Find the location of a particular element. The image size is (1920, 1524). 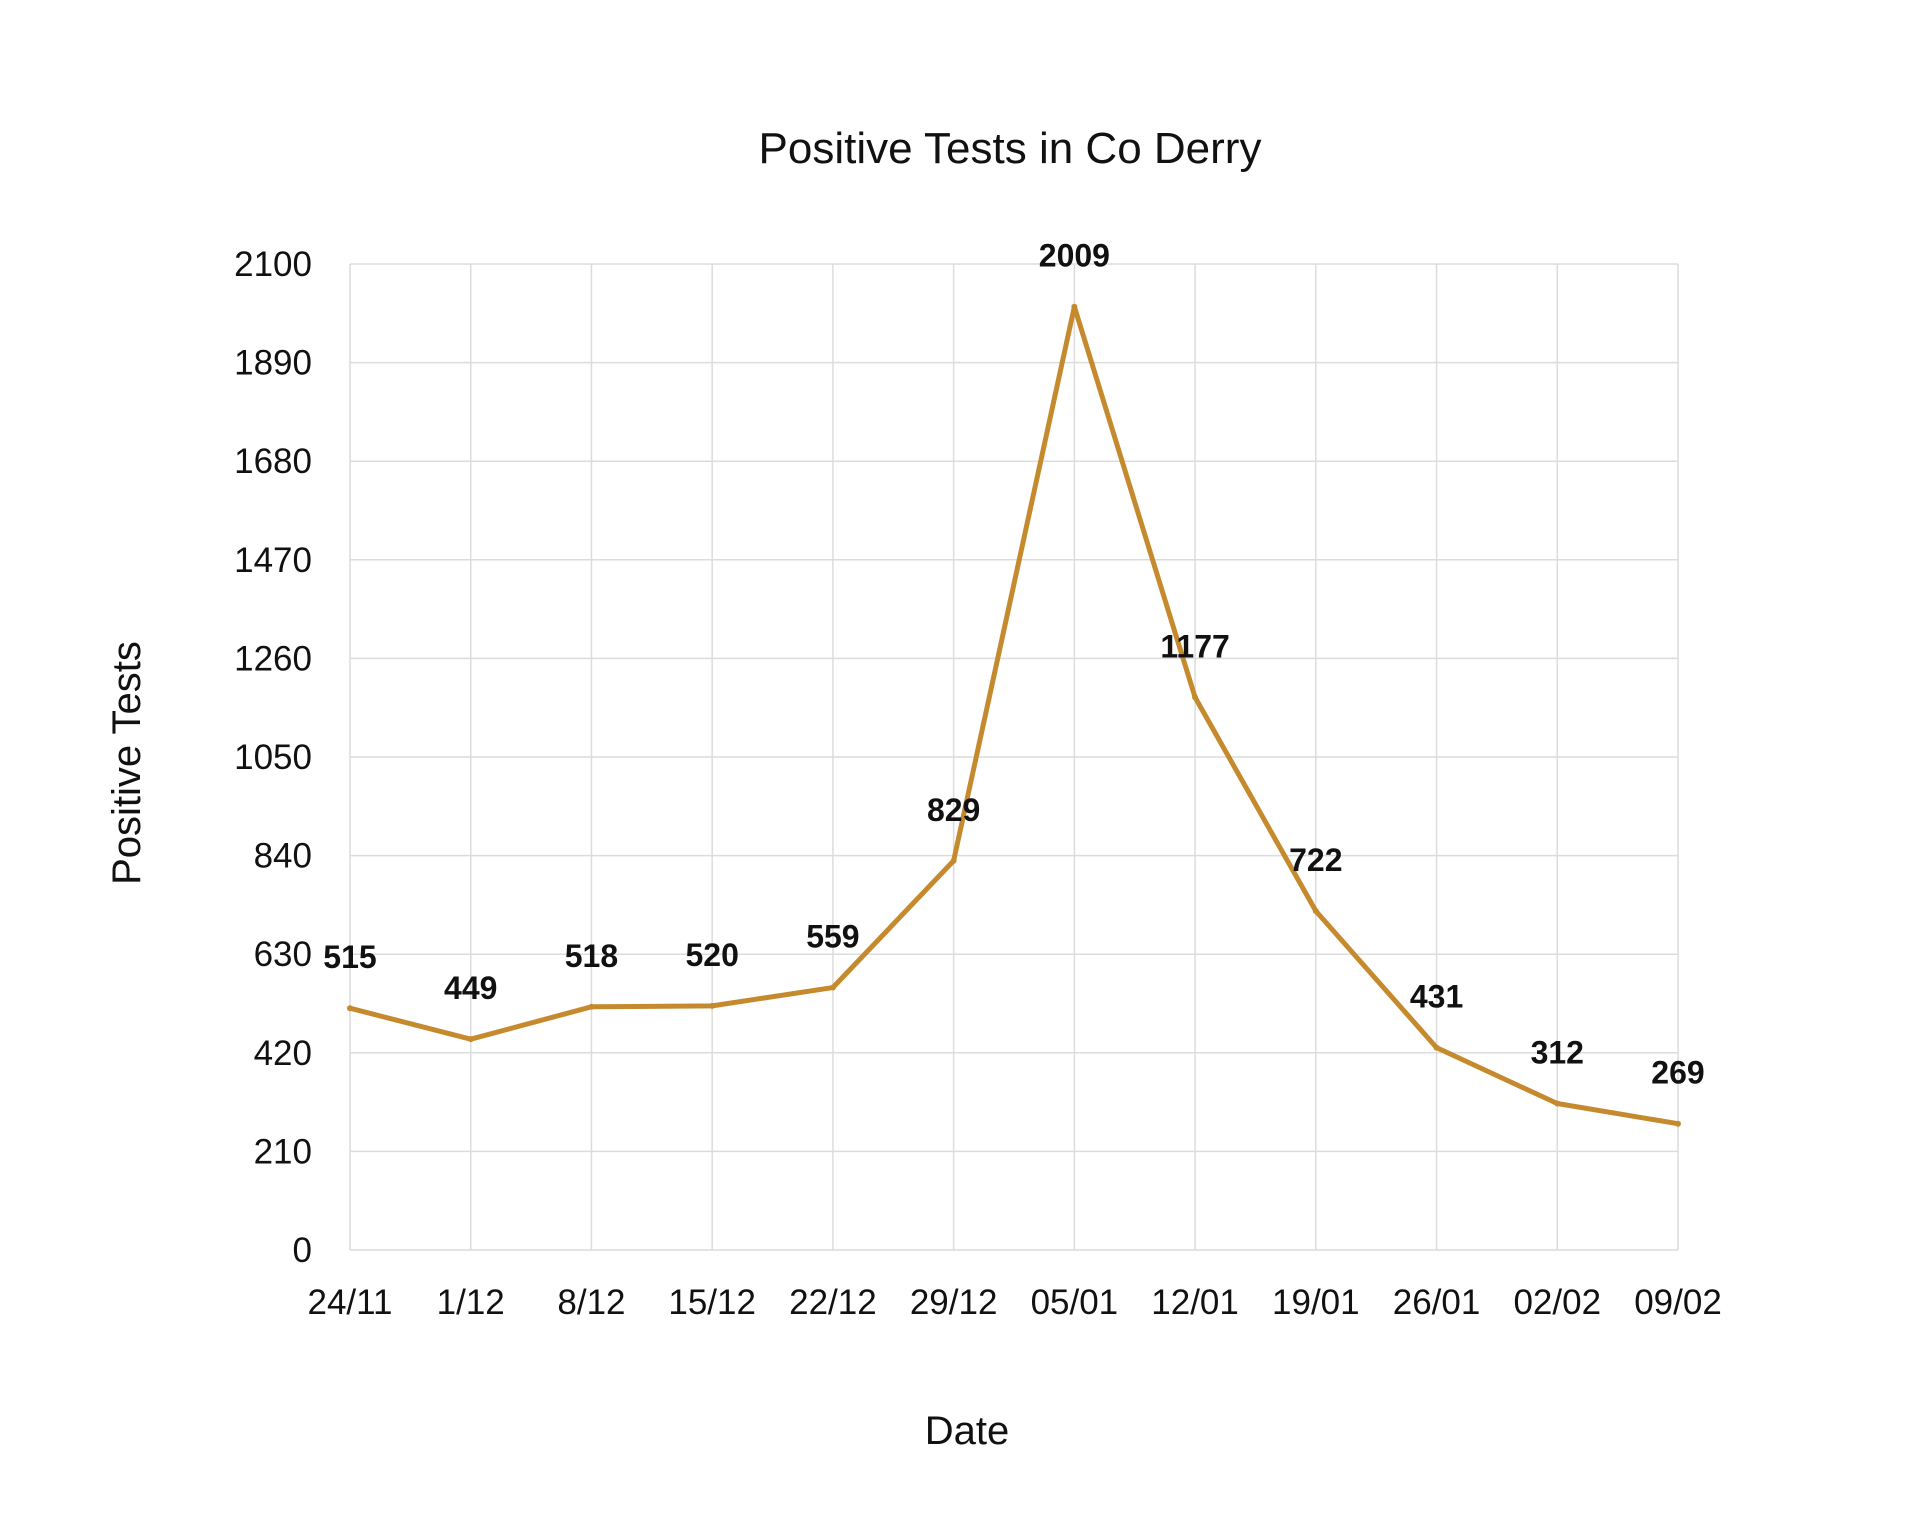

x-tick-label: 12/01 is located at coordinates (1195, 1302).